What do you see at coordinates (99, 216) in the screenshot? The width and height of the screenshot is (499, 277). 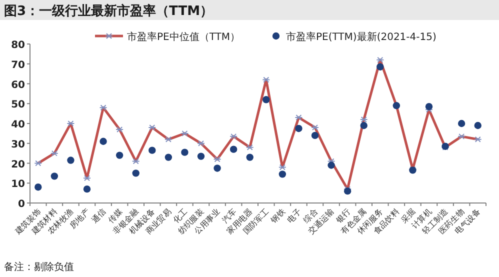 I see `x-tick-label: 通信` at bounding box center [99, 216].